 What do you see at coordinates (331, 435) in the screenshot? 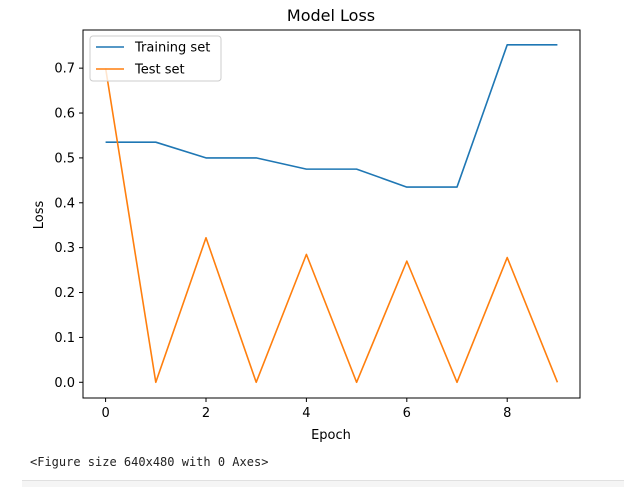
I see `x-axis-label: Epoch` at bounding box center [331, 435].